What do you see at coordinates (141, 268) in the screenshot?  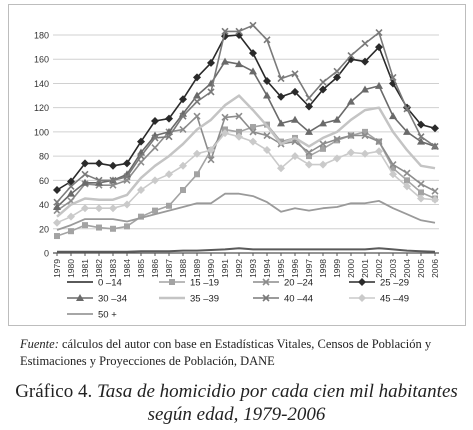 I see `x-tick-label: 1985` at bounding box center [141, 268].